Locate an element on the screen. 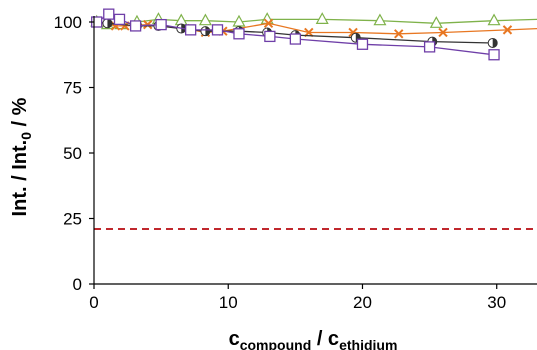  series-square is located at coordinates (295, 34).